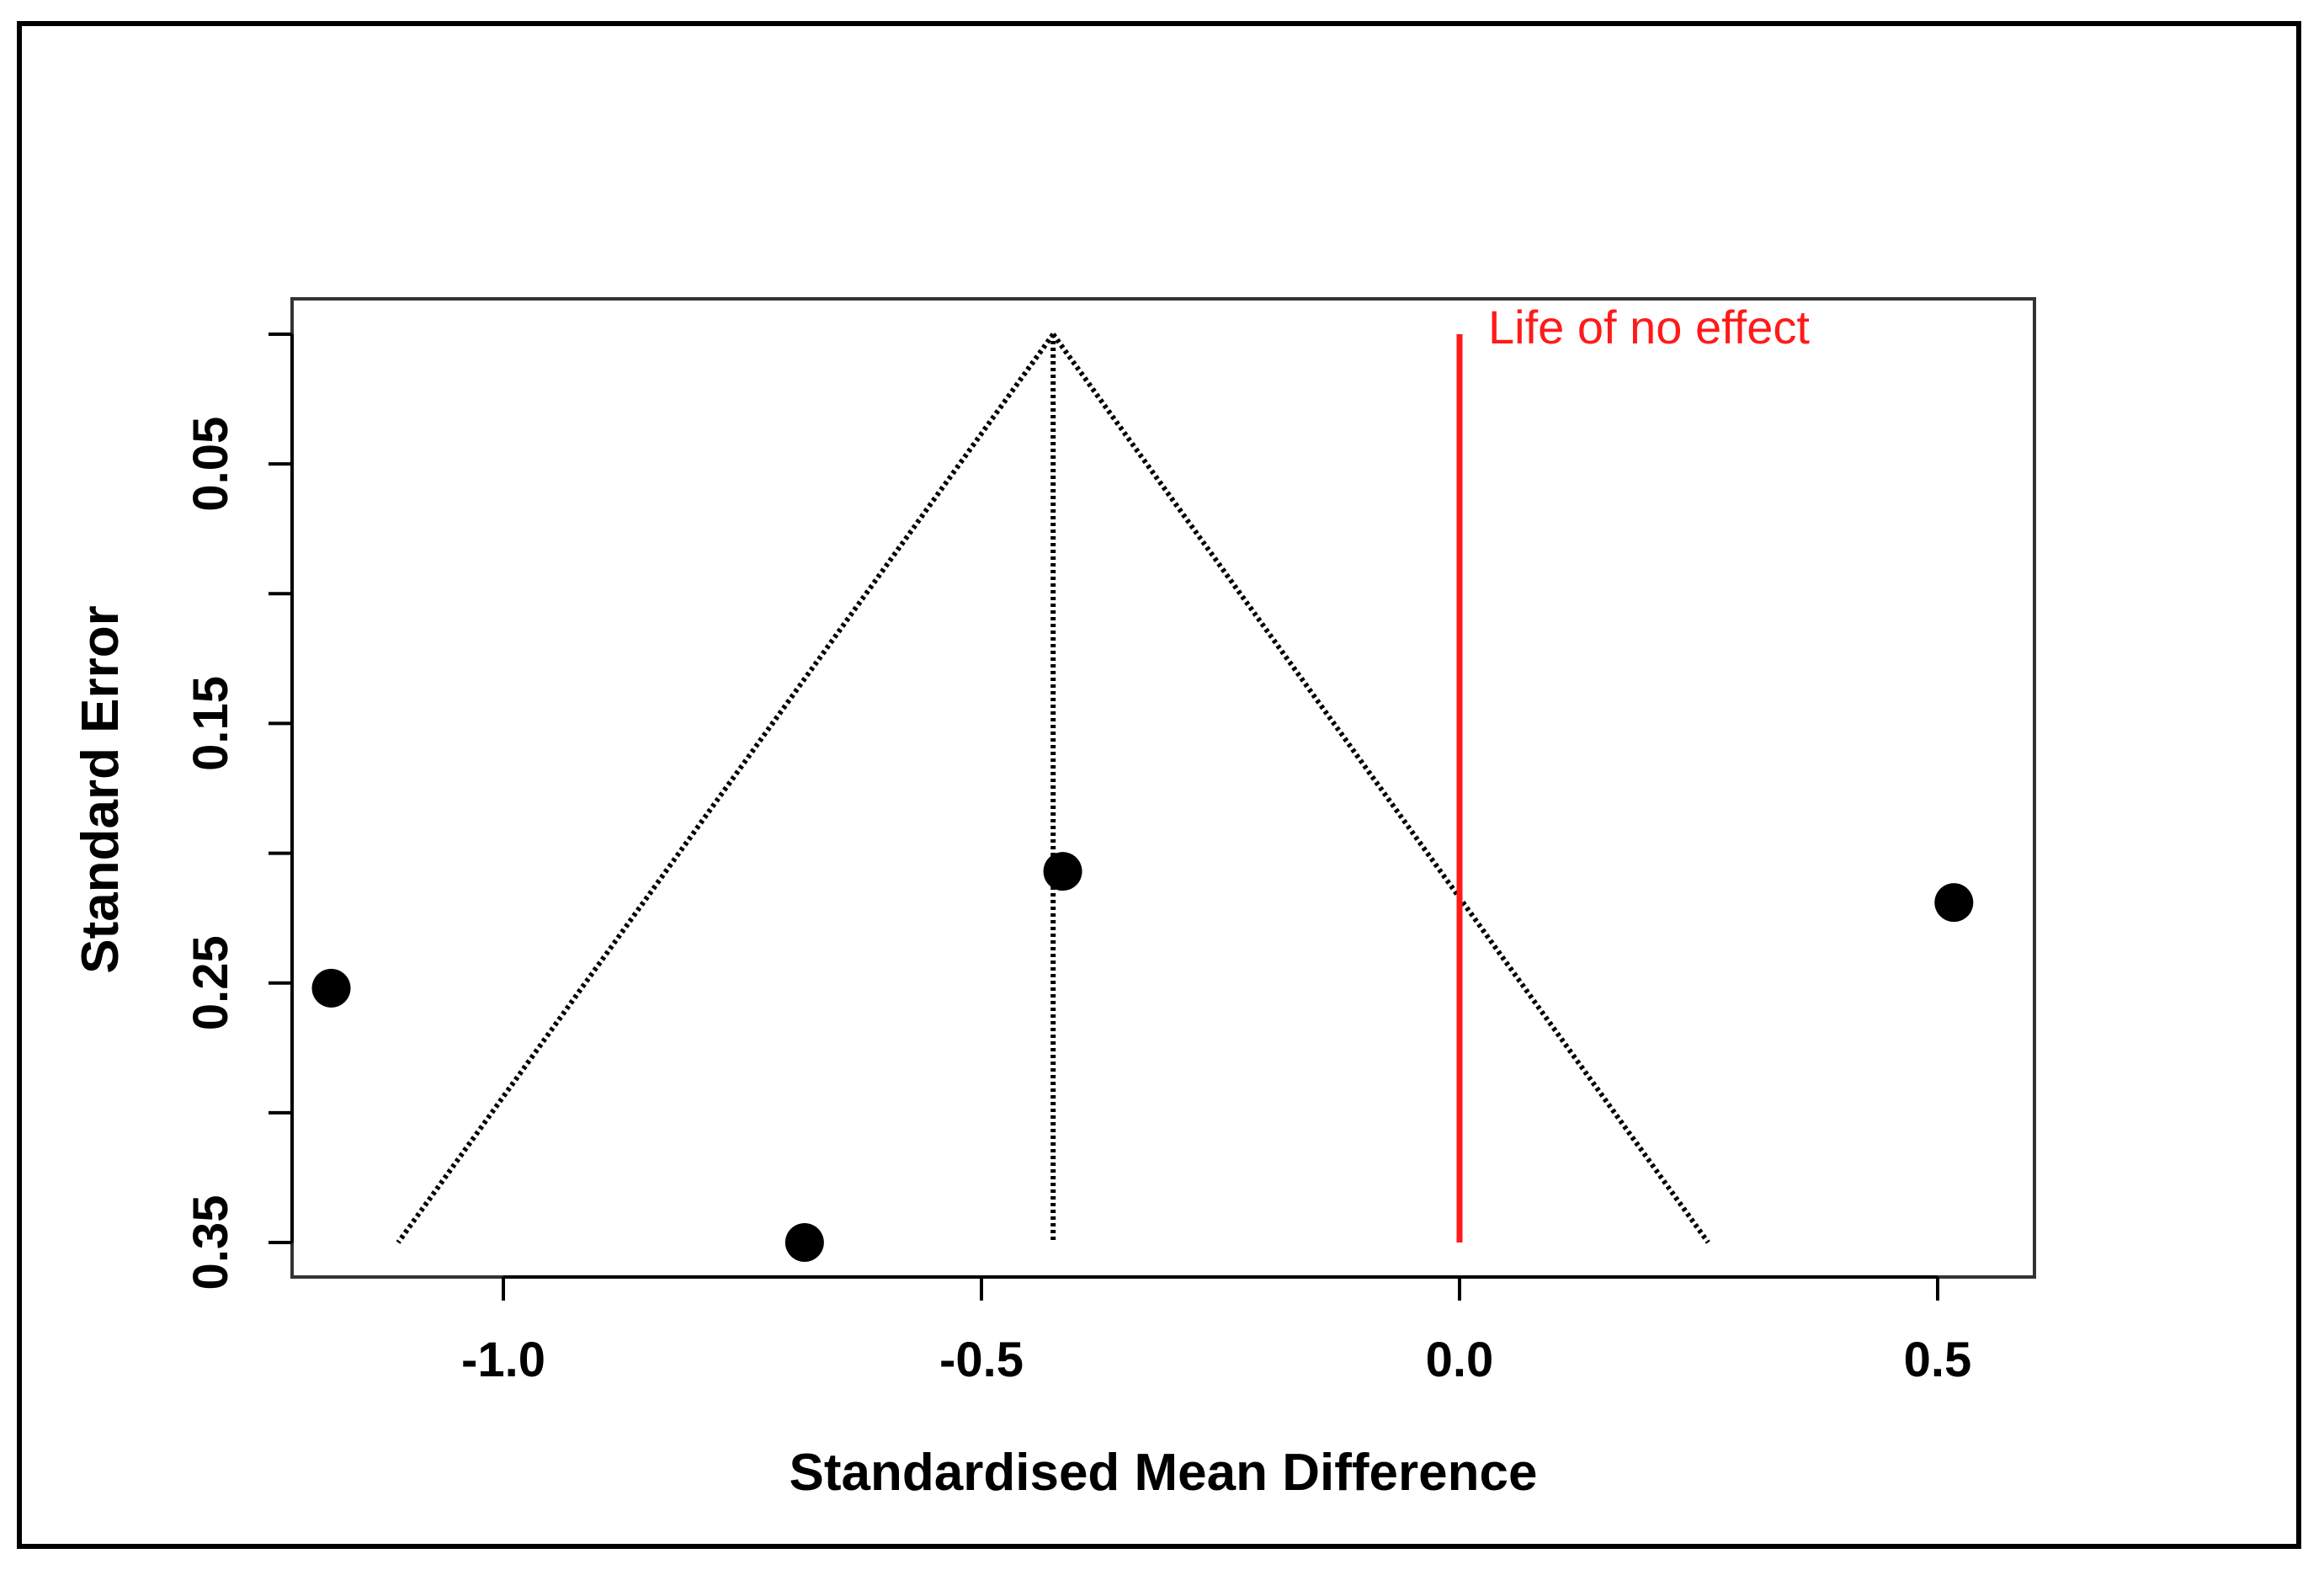 This screenshot has height=1575, width=2324. Describe the element at coordinates (211, 723) in the screenshot. I see `y-tick-label: 0.15` at that location.